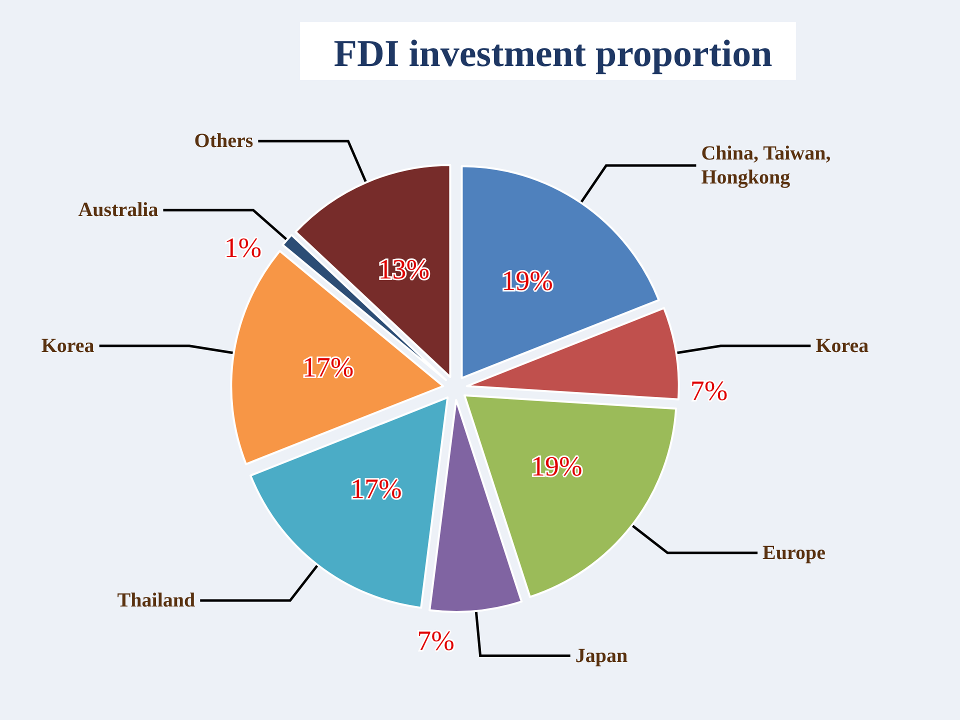 This screenshot has width=960, height=720. I want to click on chart-title: FDI investment proportion, so click(553, 54).